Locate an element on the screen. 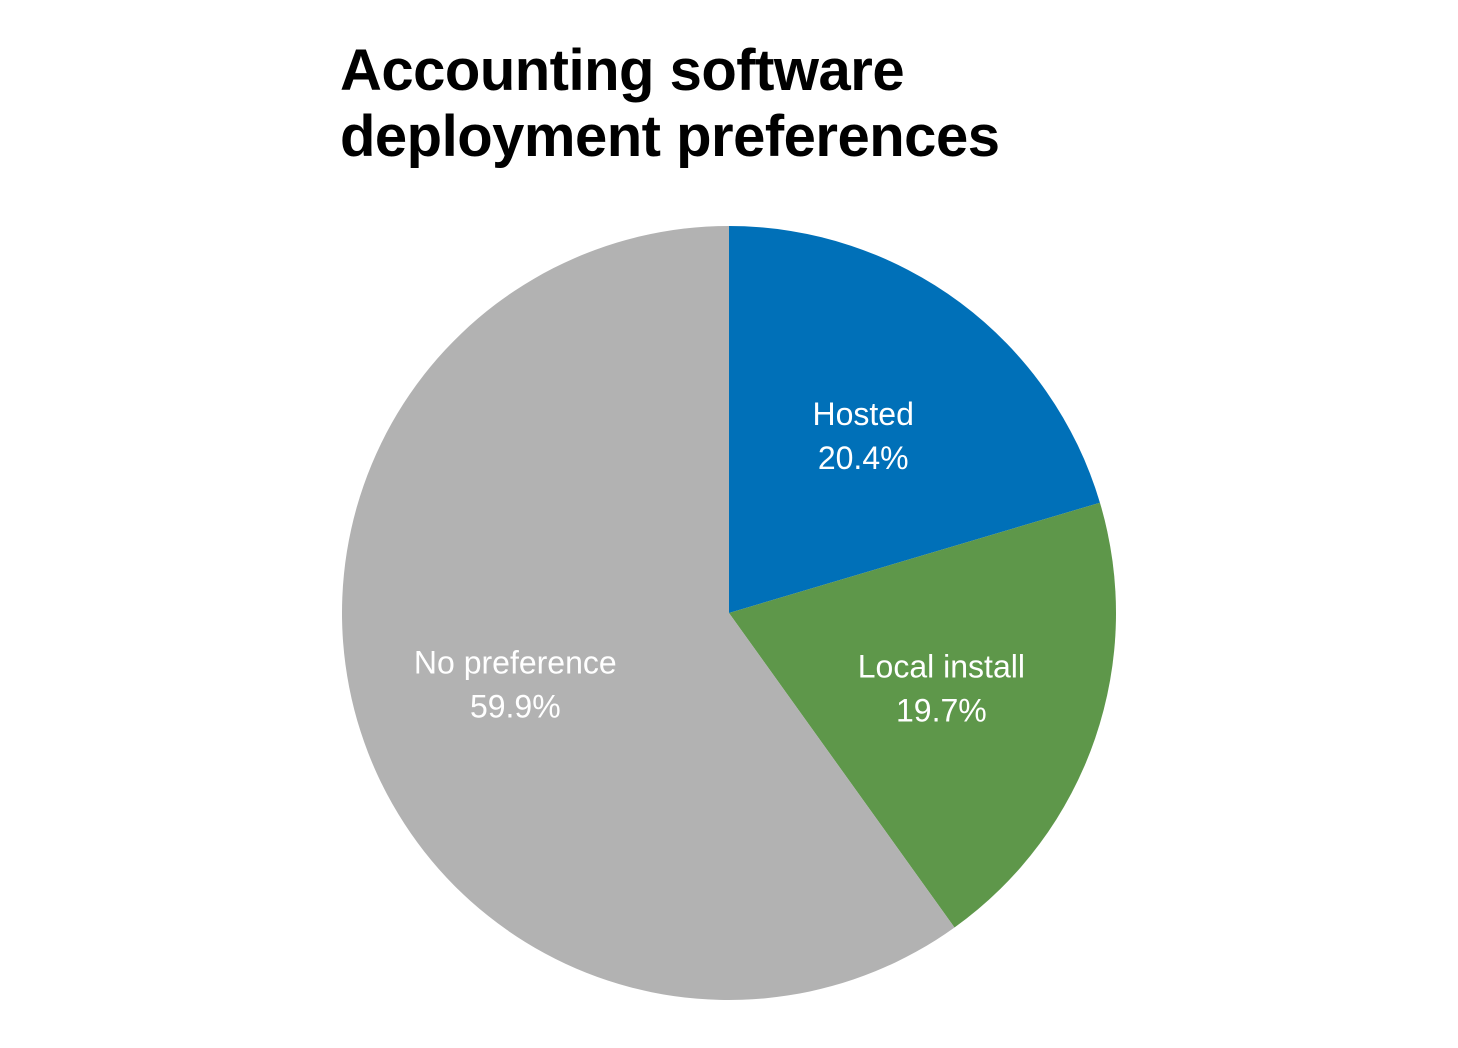 This screenshot has height=1048, width=1458. slice-value-hosted: 20.4% is located at coordinates (863, 458).